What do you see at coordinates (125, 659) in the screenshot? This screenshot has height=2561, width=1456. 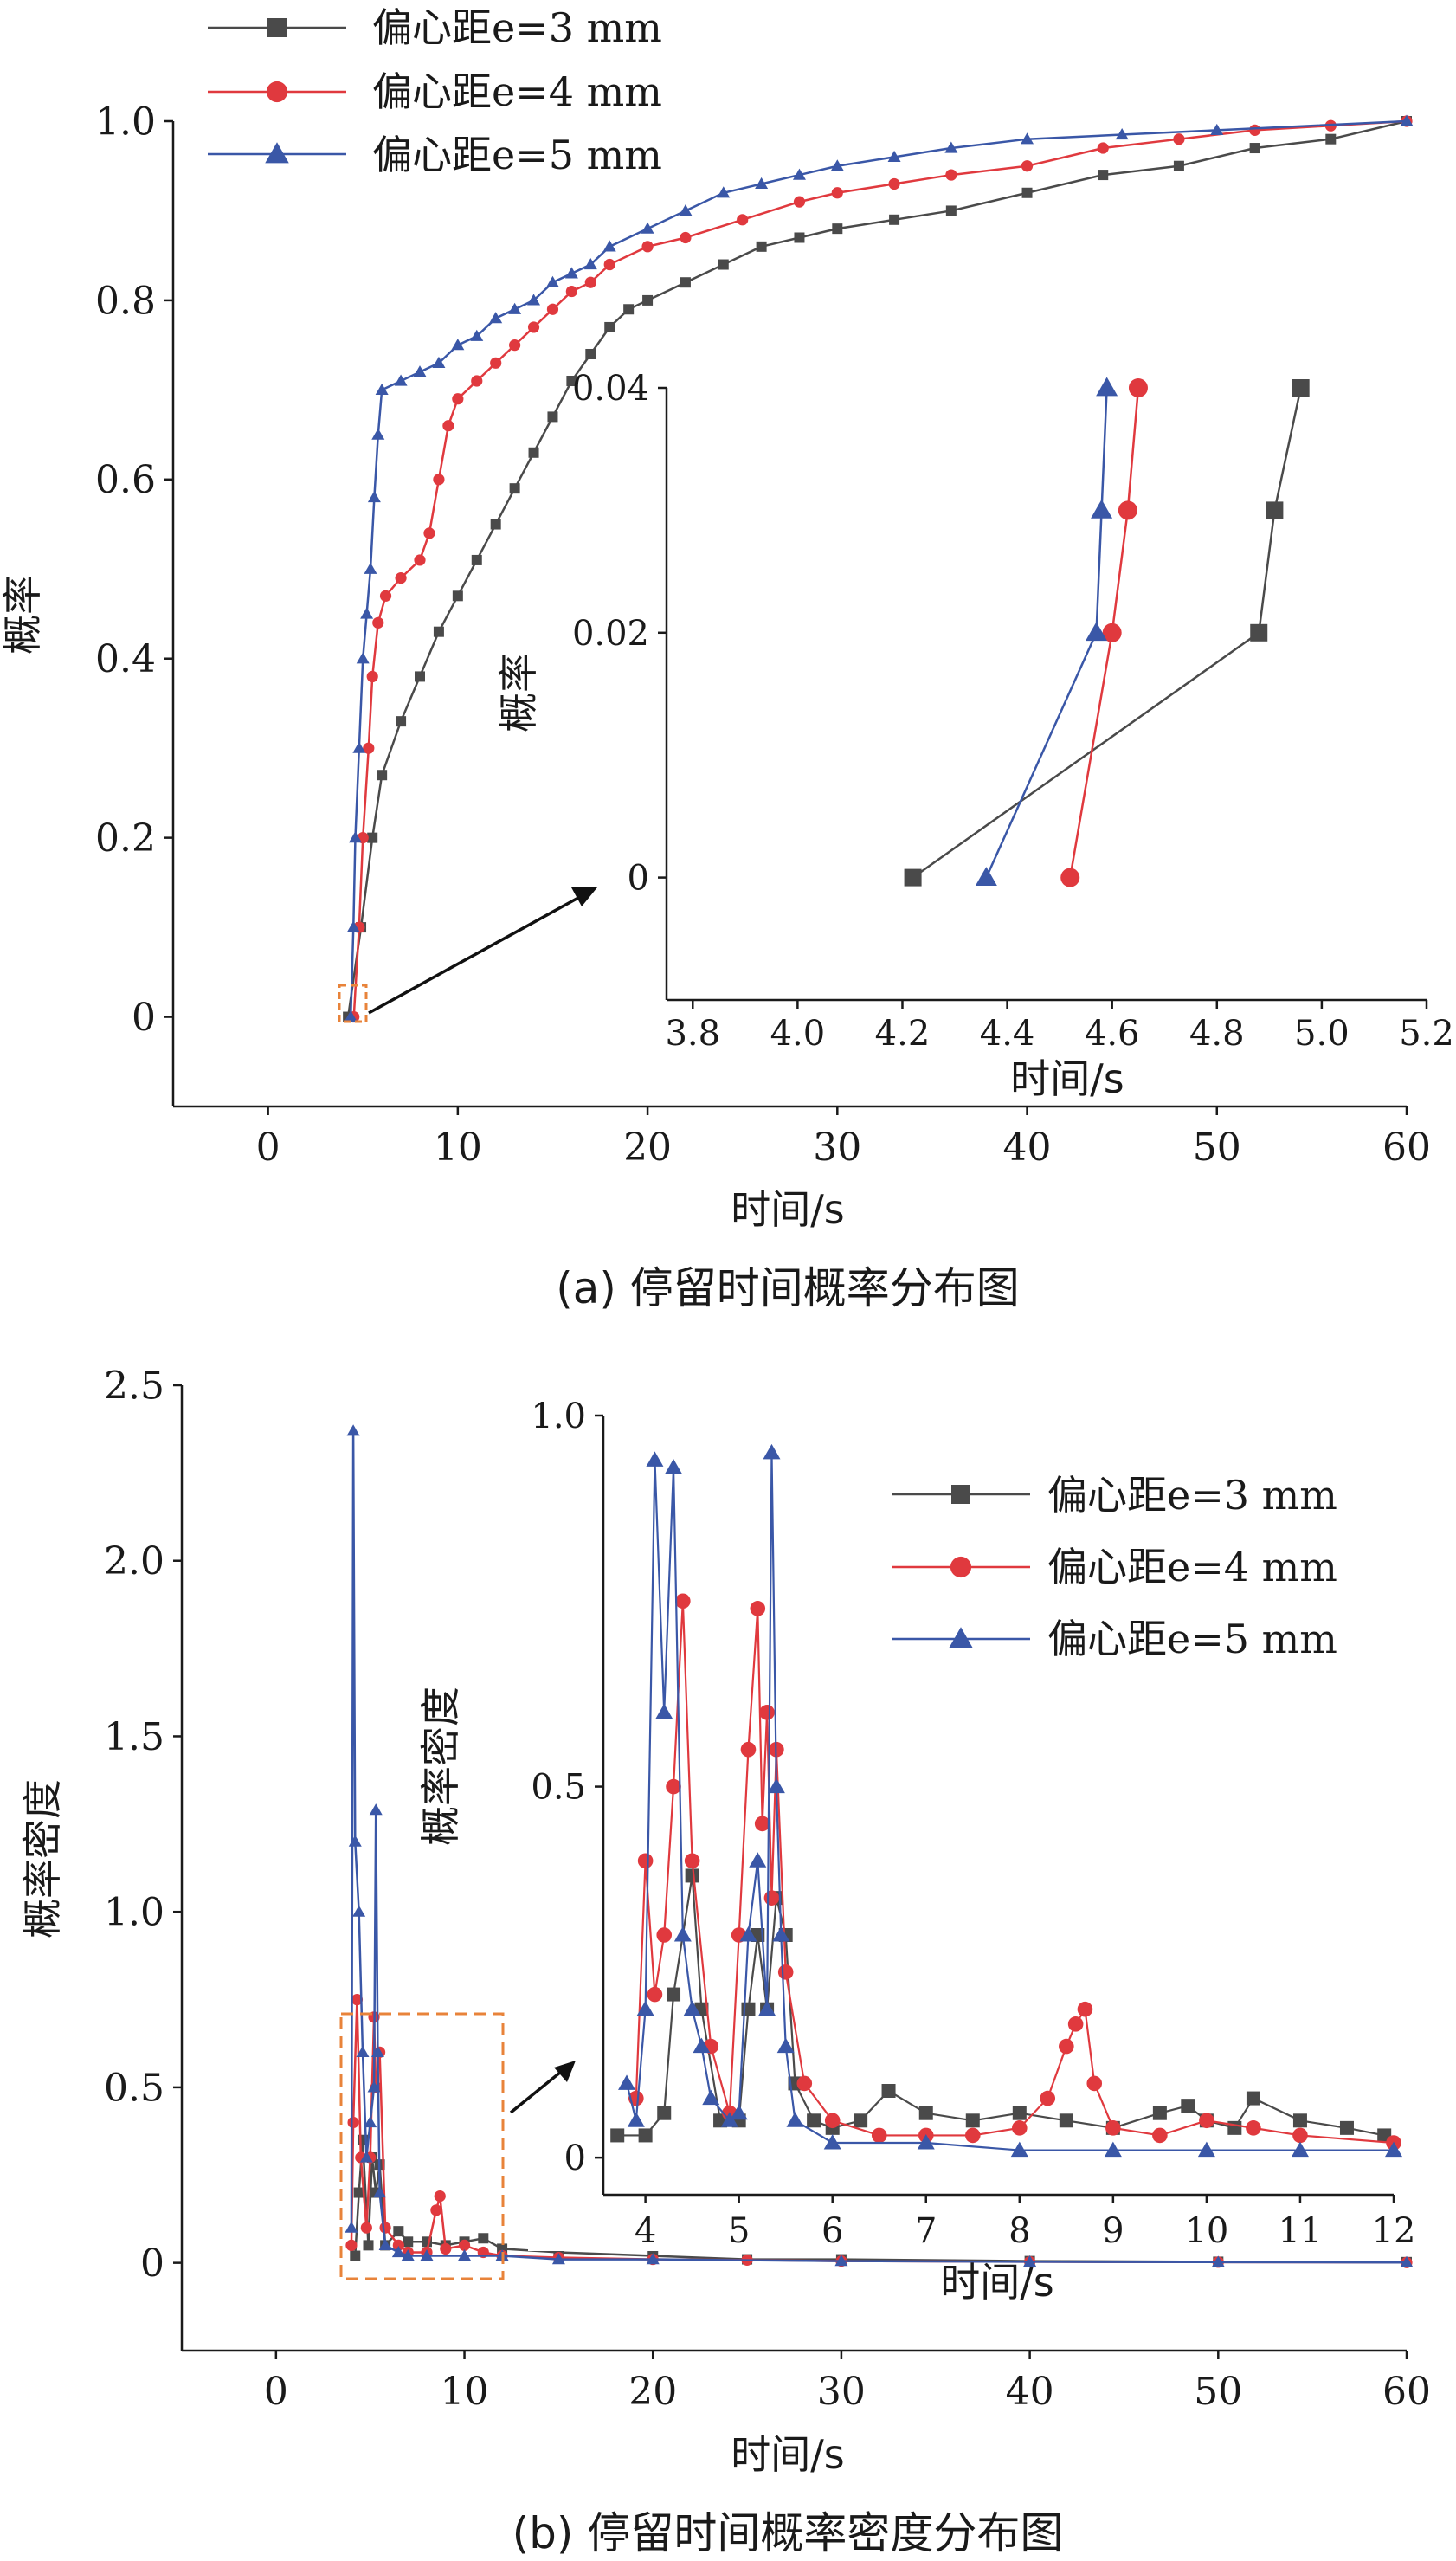 I see `chart-a-ytick-label: 0.4` at bounding box center [125, 659].